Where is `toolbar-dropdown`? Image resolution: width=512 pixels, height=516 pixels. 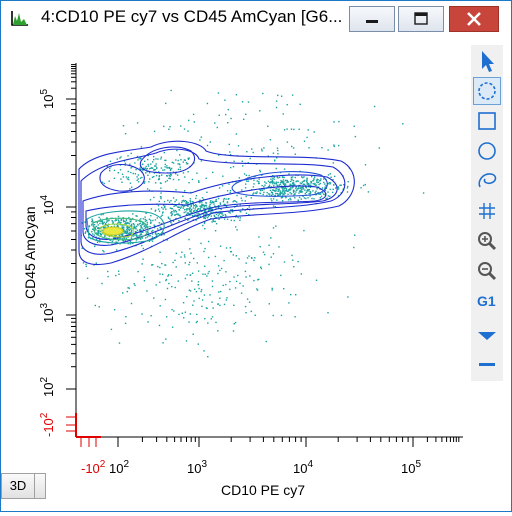
toolbar-dropdown is located at coordinates (487, 335).